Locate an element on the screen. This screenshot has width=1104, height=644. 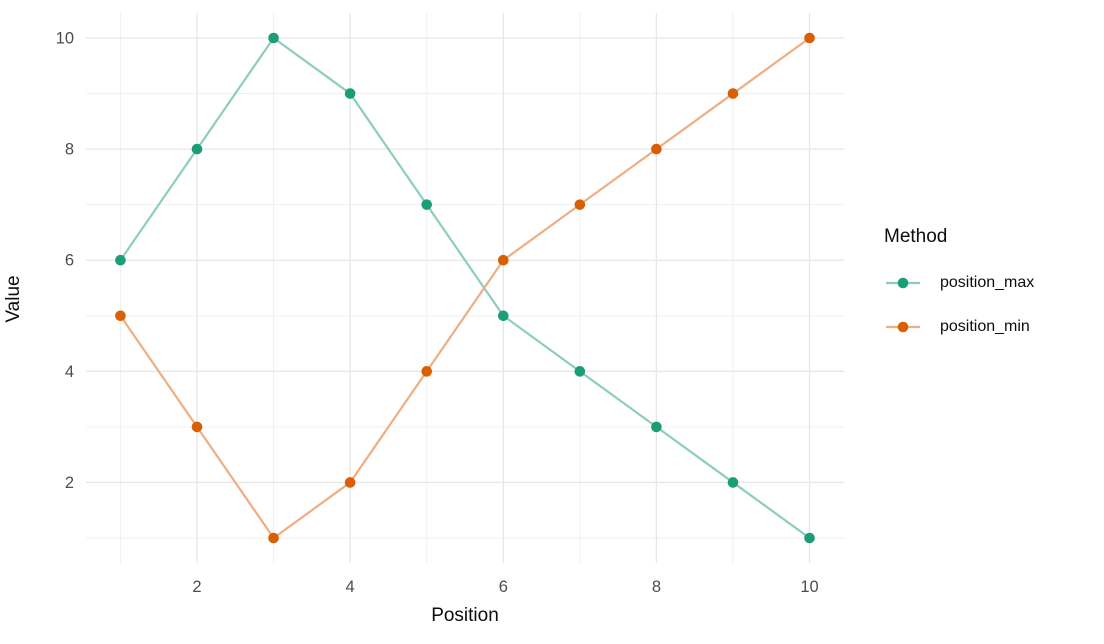
legend-entry-label: position_max is located at coordinates (987, 282).